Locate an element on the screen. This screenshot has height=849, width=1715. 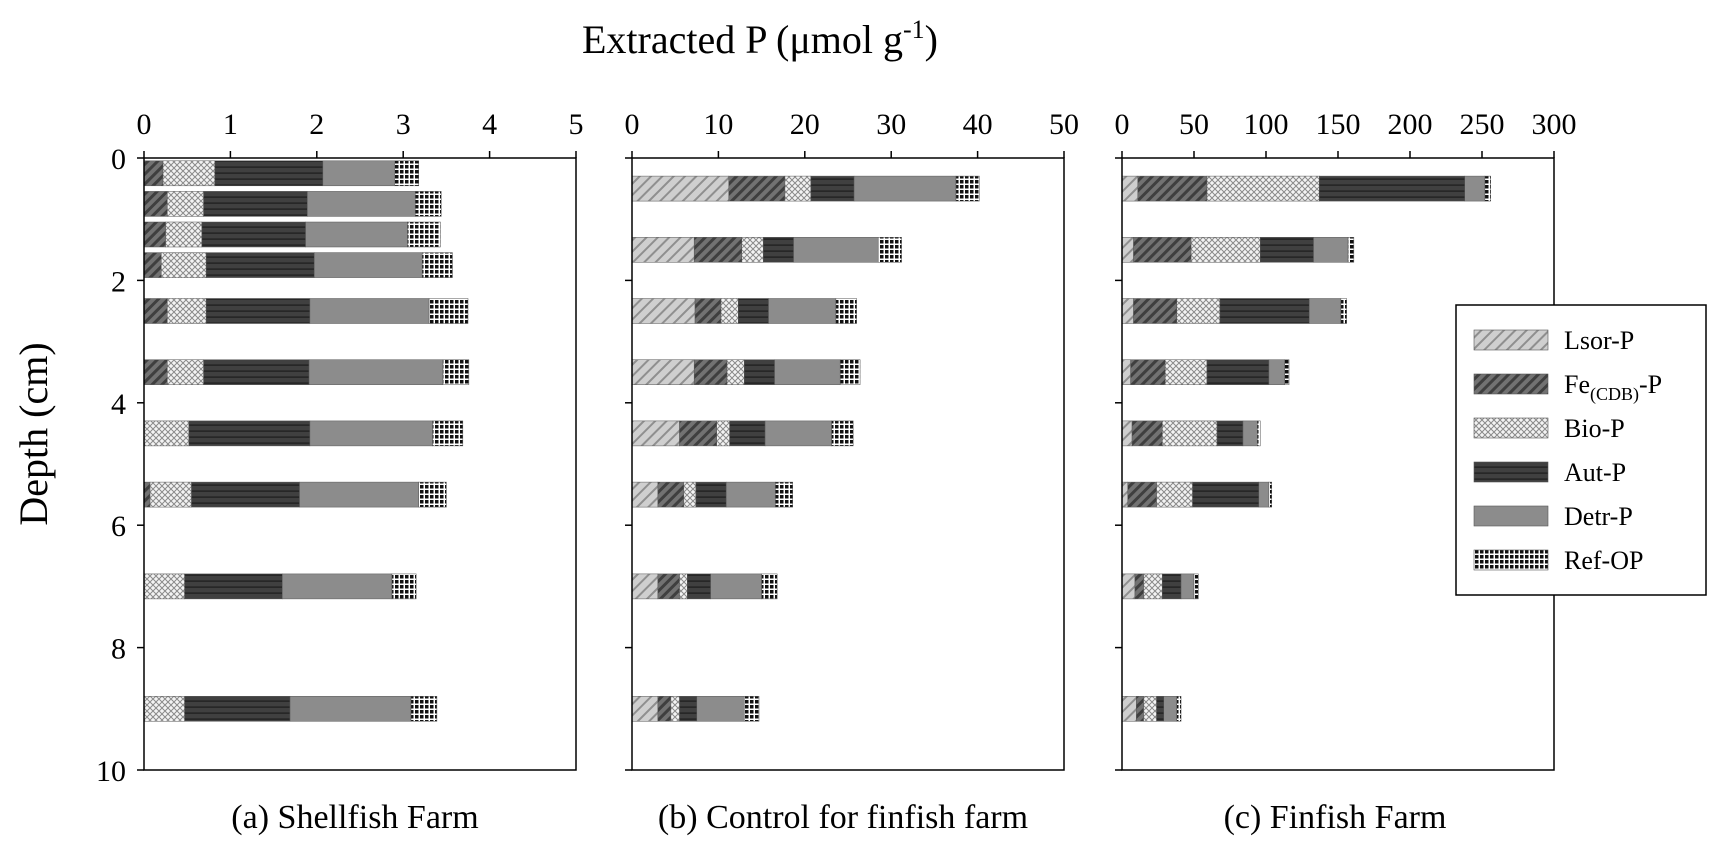
figure-title: Extracted P (μmol g-1) is located at coordinates (760, 38).